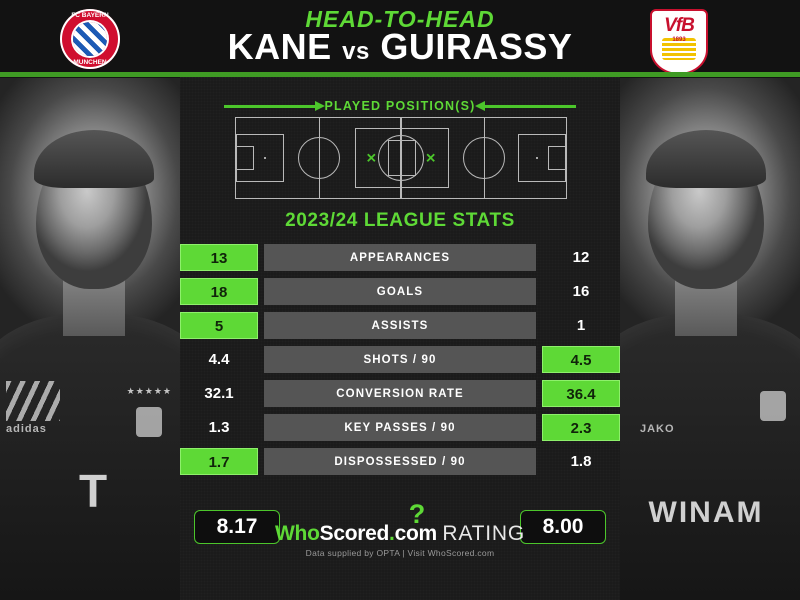 The width and height of the screenshot is (800, 600). I want to click on bayern-bottom-text: MUNCHEN, so click(90, 62).